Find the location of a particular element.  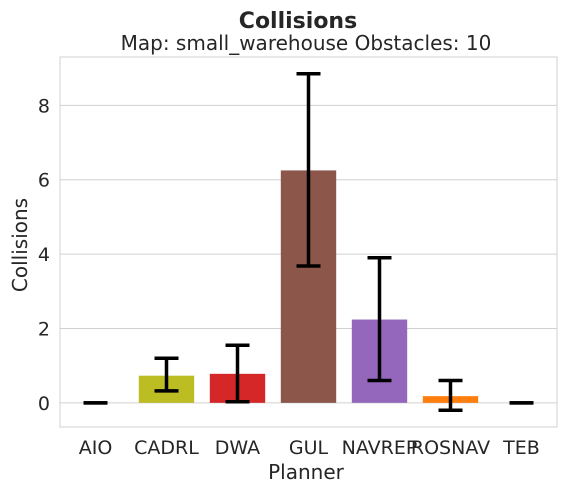

y-tick-labels: 0 2 4 6 8 is located at coordinates (44, 254).